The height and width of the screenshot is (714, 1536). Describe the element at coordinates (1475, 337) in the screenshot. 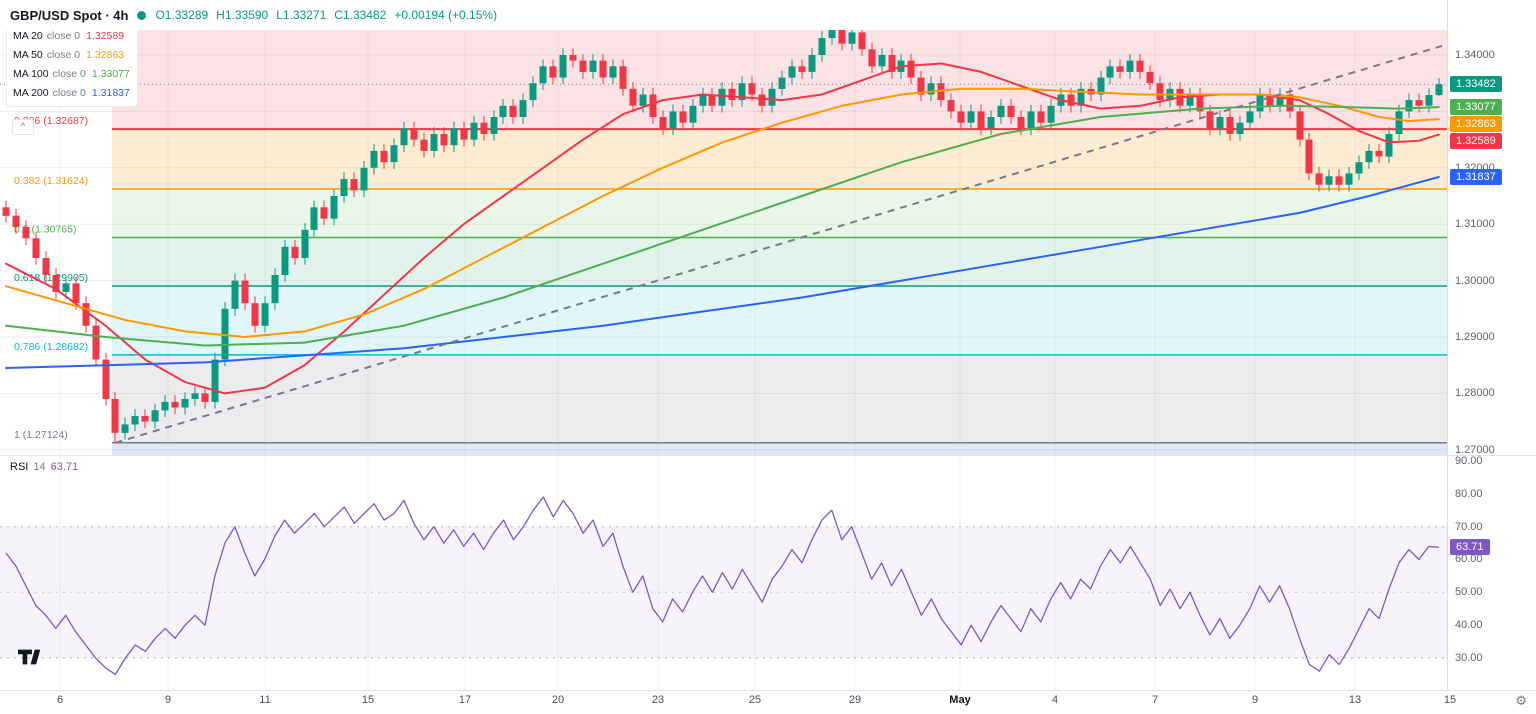

I see `axis-label: 1.29000` at that location.